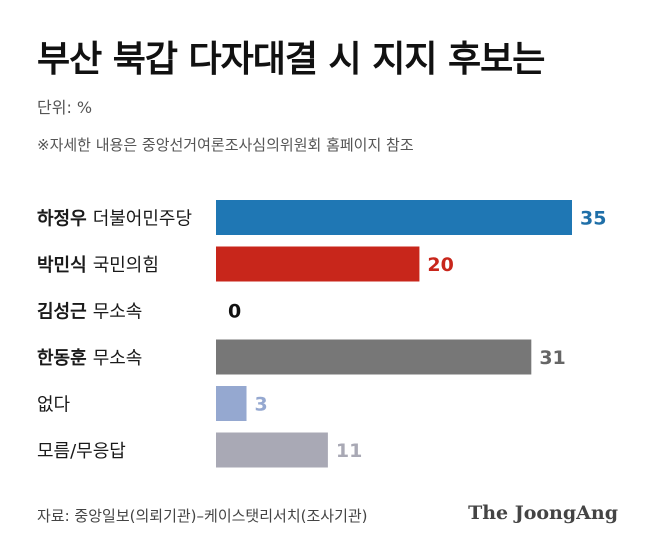 This screenshot has height=553, width=658. I want to click on candidate-name: 한동훈, so click(62, 358).